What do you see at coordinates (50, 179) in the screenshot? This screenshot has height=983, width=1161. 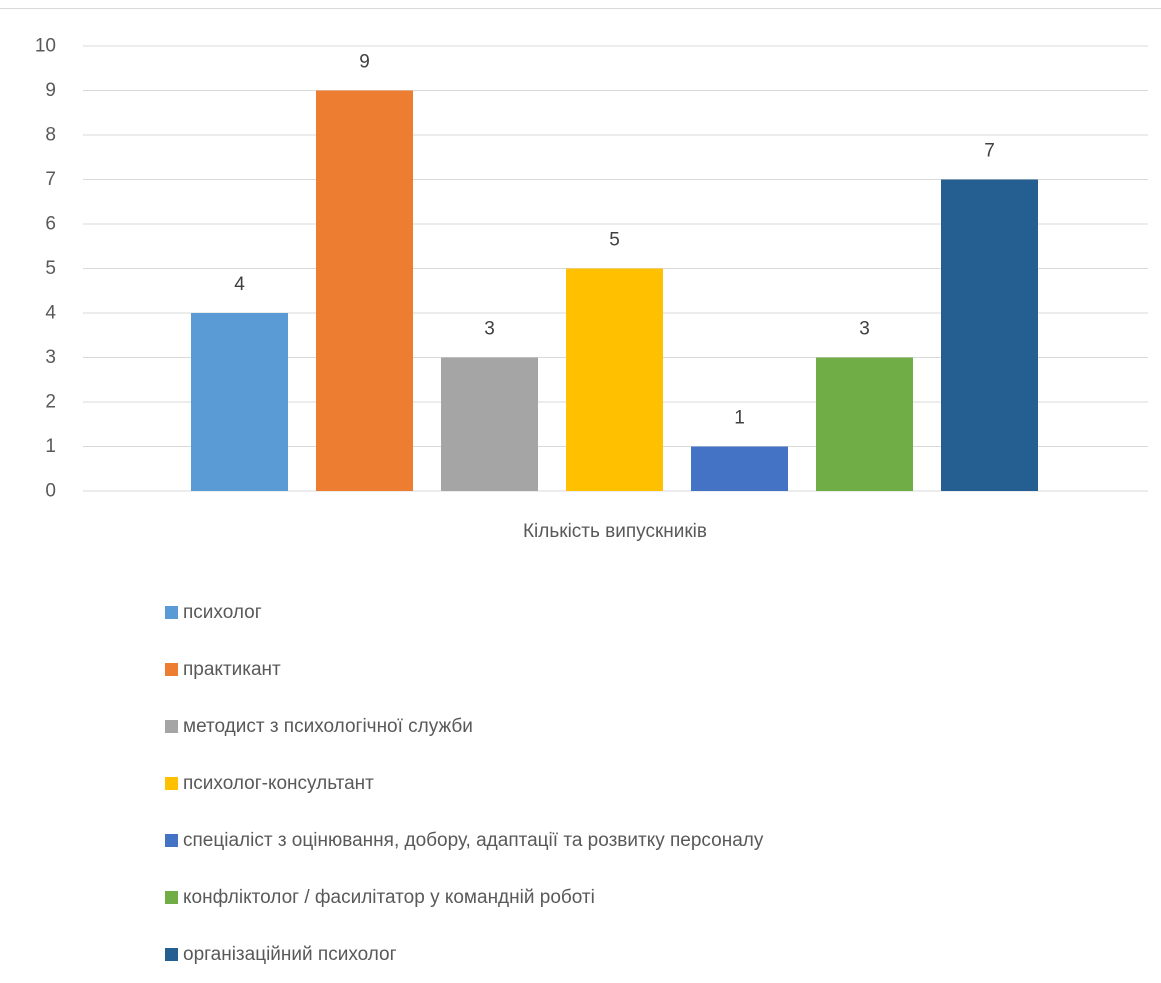 I see `y-tick-label: 7` at bounding box center [50, 179].